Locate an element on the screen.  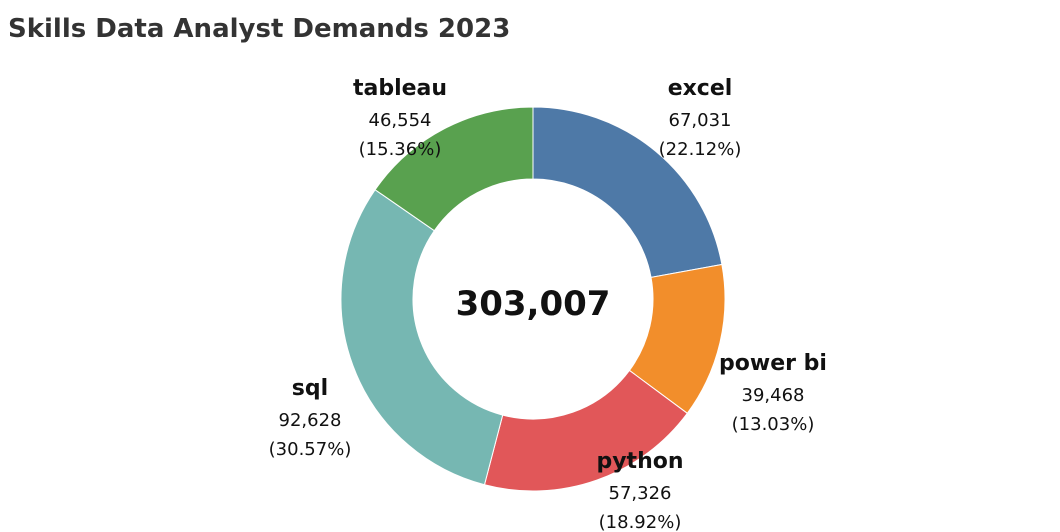
label-percent-sql: (30.57%) is located at coordinates (310, 449).